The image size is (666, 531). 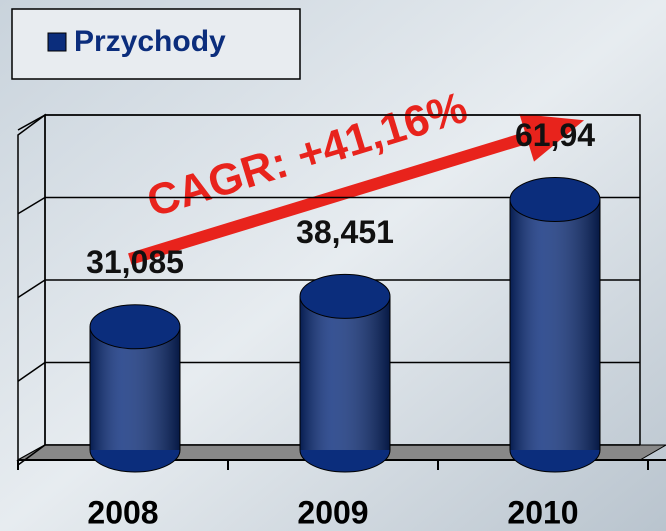 I want to click on x-tick-label: 2008, so click(x=122, y=512).